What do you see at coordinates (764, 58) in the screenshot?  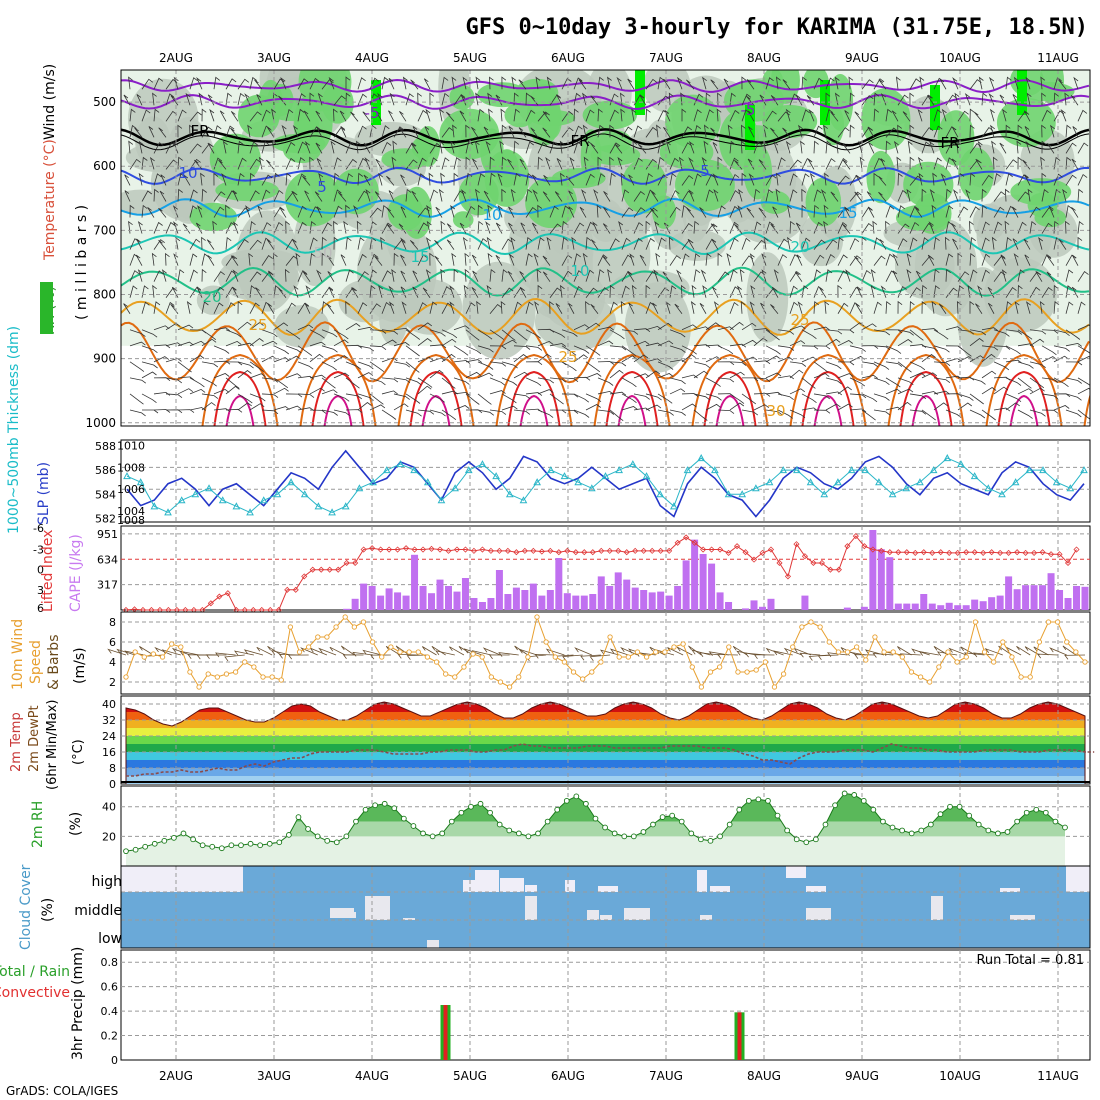 I see `top-day-label: 8AUG` at bounding box center [764, 58].